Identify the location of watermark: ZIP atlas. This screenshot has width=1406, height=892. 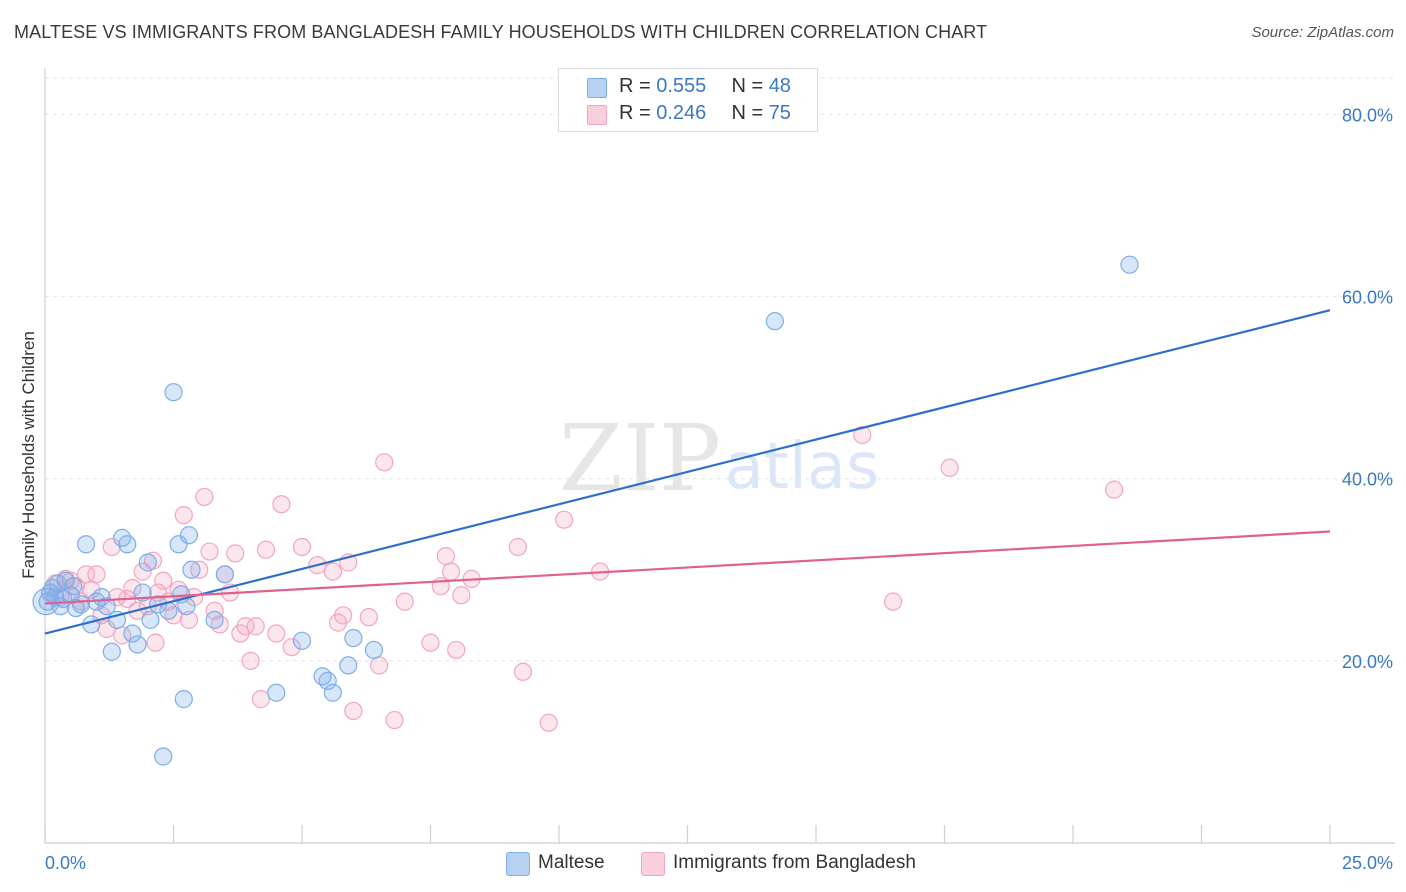
(719, 458).